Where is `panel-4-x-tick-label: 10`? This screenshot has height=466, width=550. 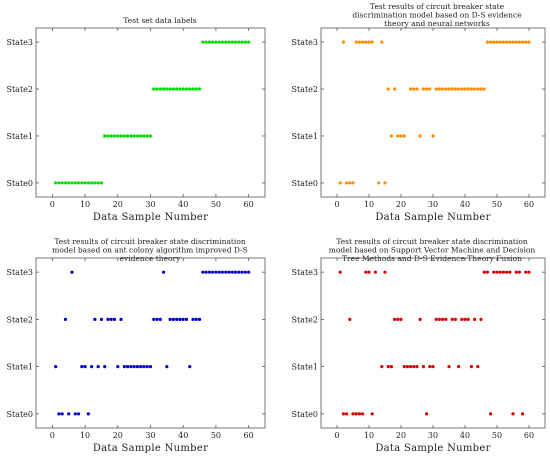 panel-4-x-tick-label: 10 is located at coordinates (369, 435).